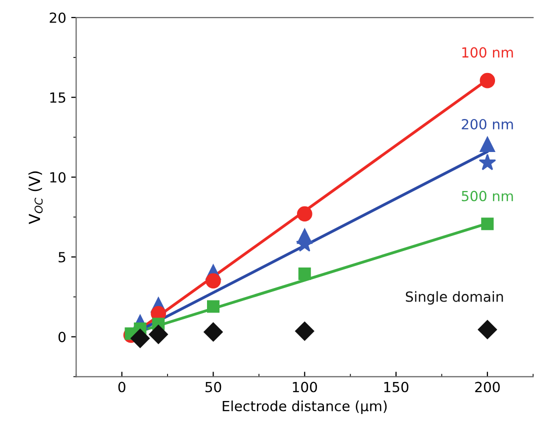 The image size is (544, 438). I want to click on y-tick-label: 0, so click(62, 337).